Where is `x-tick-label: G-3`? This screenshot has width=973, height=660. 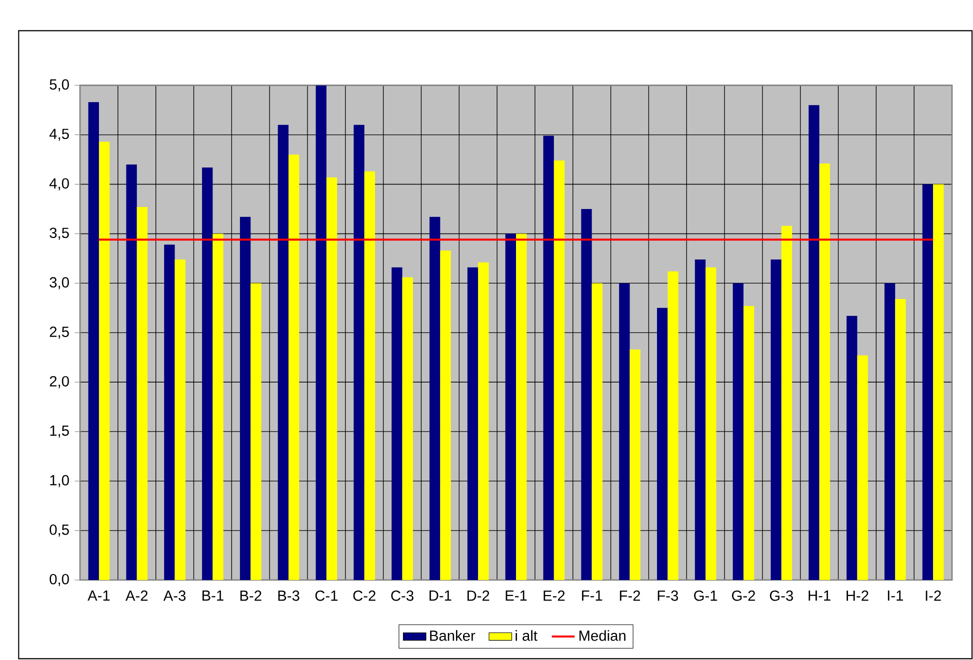
x-tick-label: G-3 is located at coordinates (781, 595).